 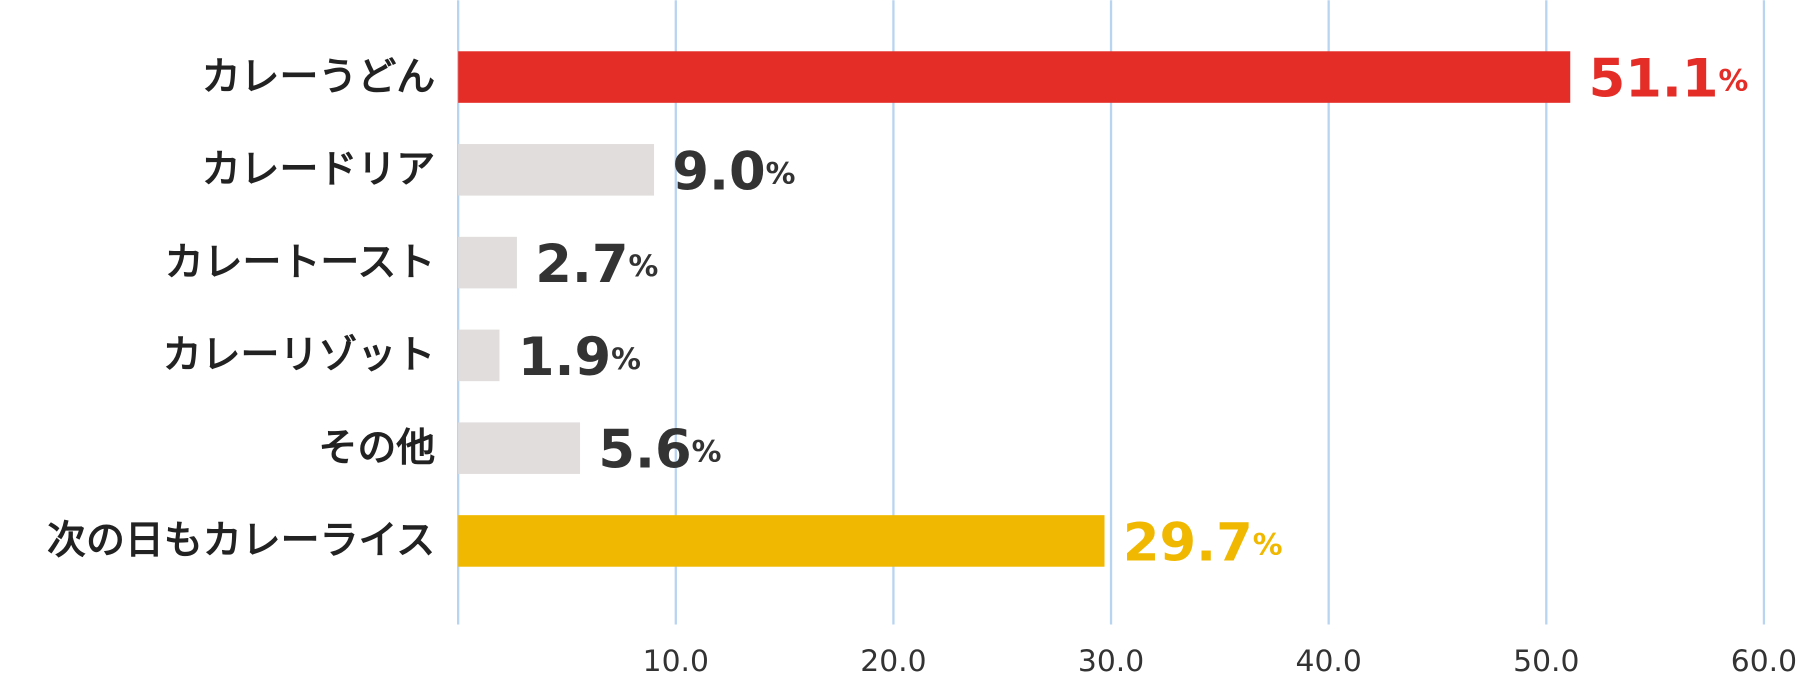 I want to click on category-label: その他, so click(x=376, y=448).